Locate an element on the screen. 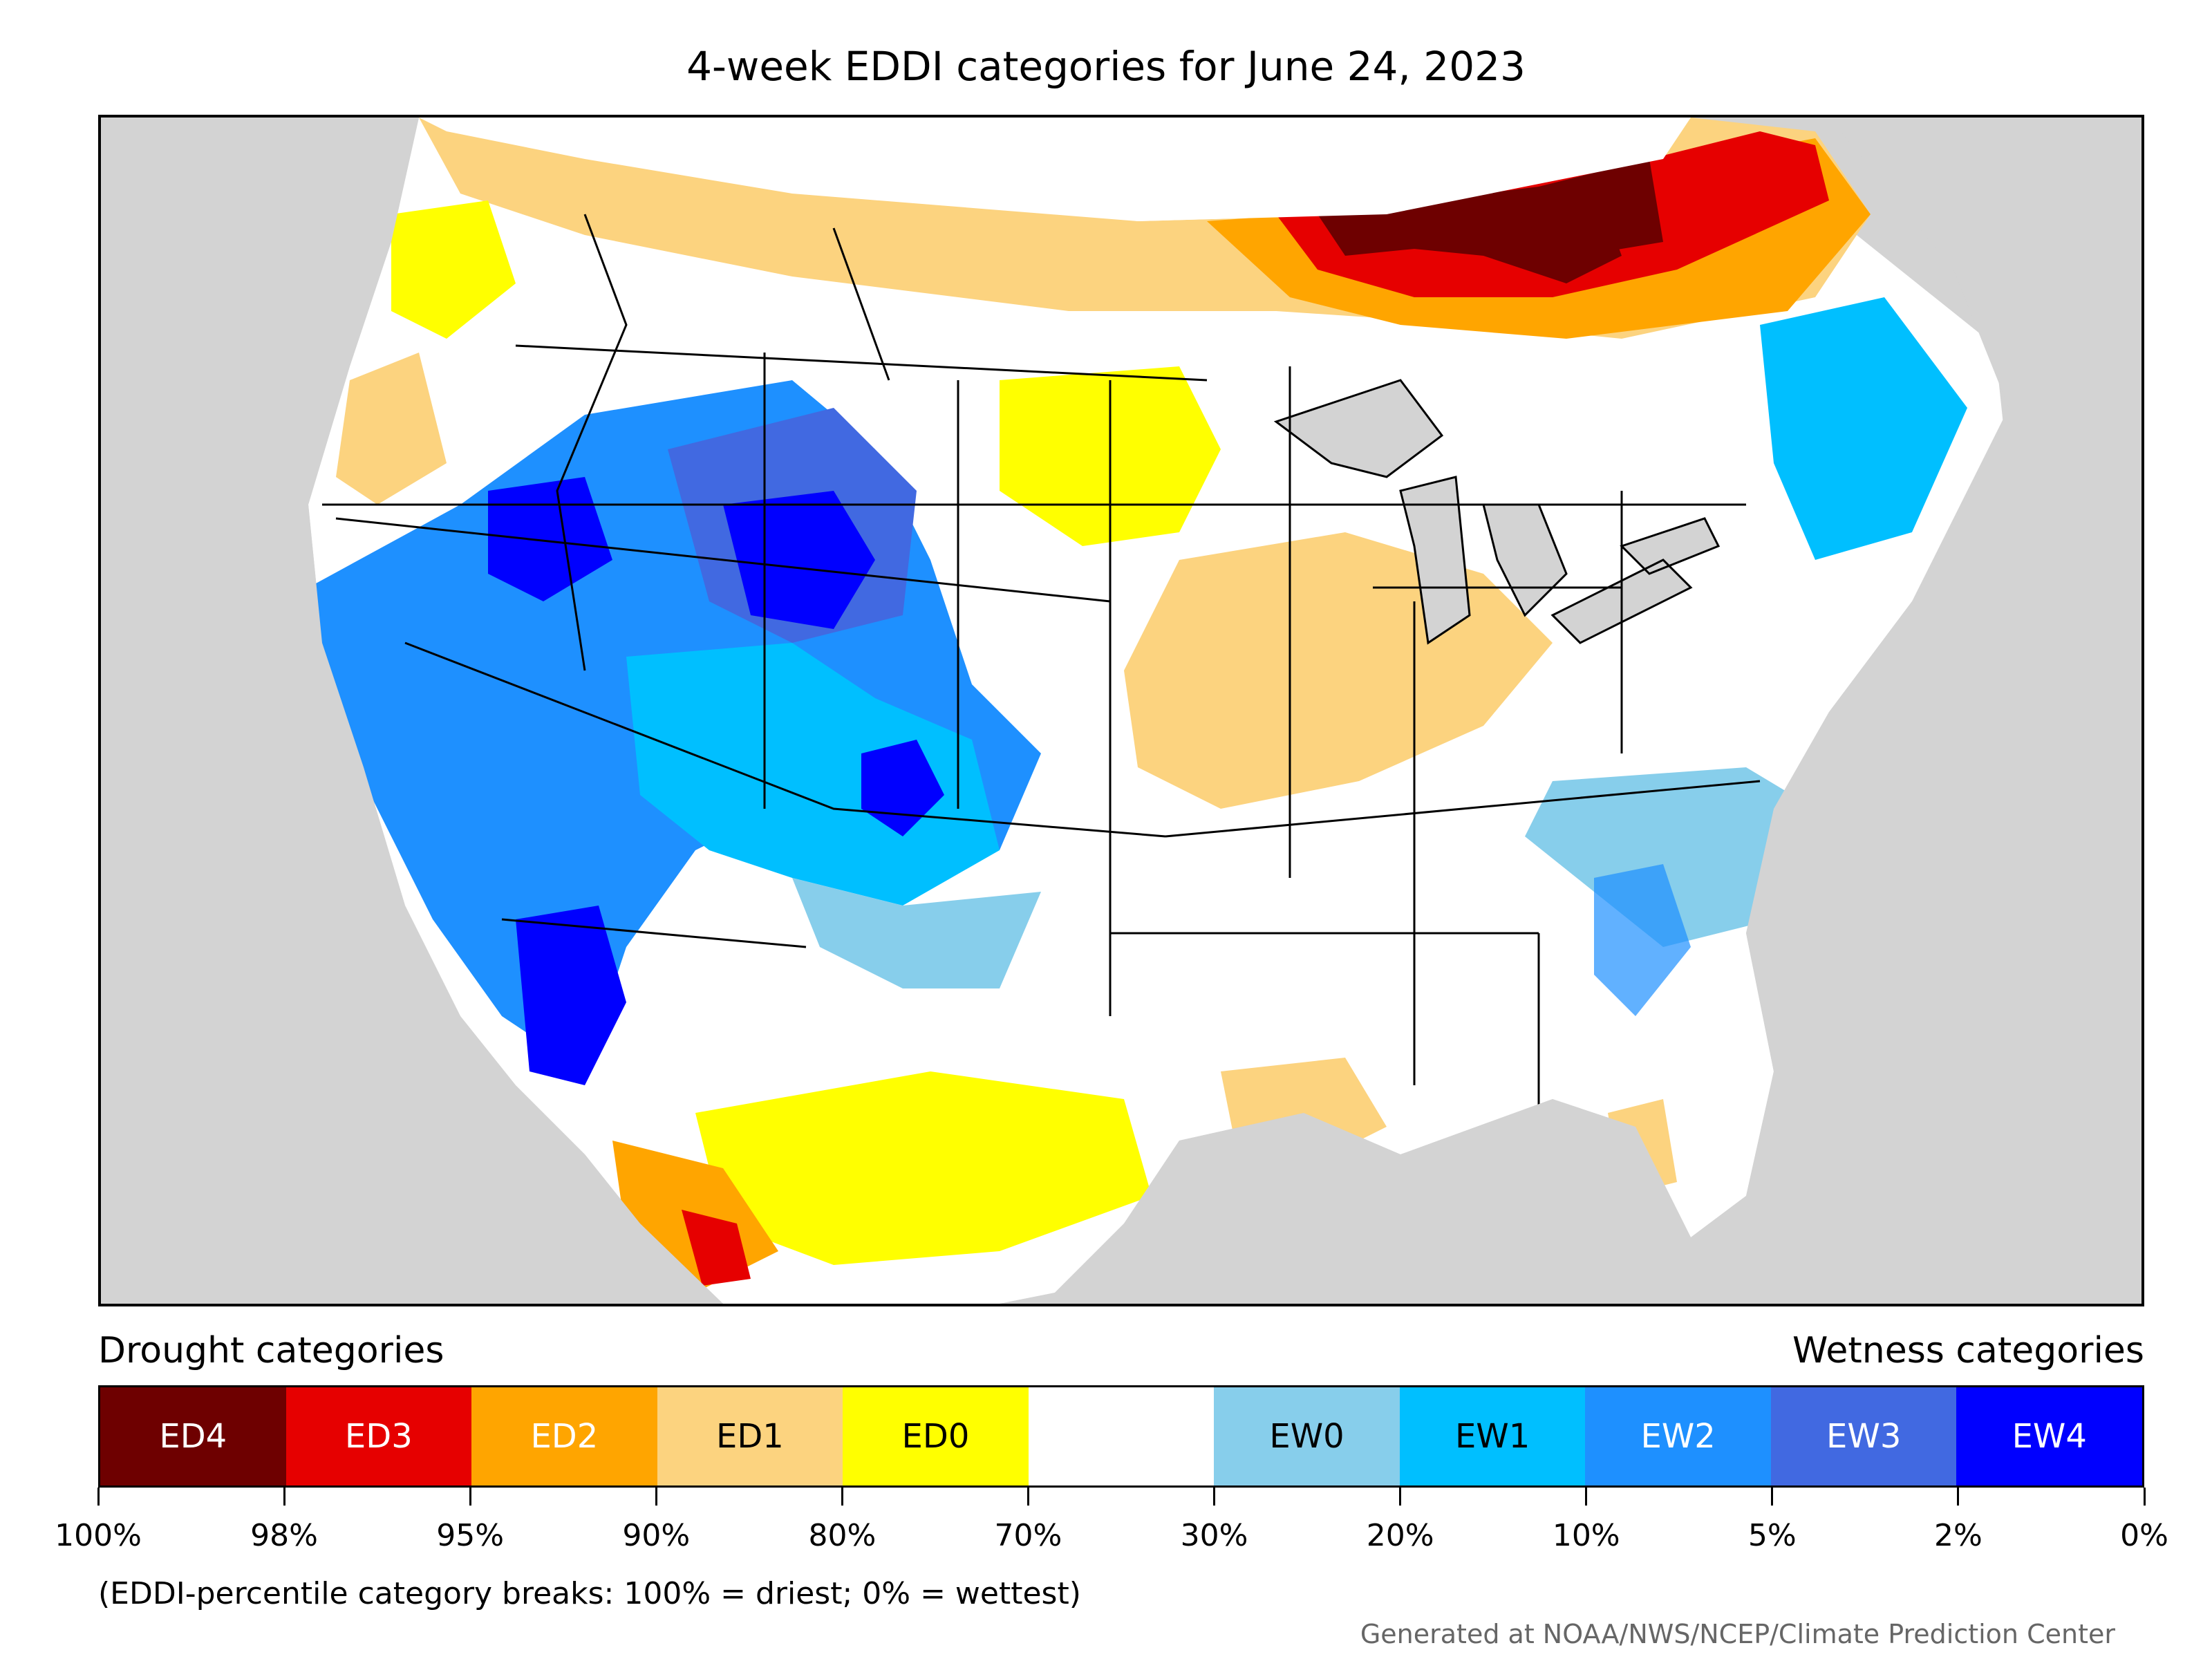  tick-label: 2% is located at coordinates (1958, 1535).